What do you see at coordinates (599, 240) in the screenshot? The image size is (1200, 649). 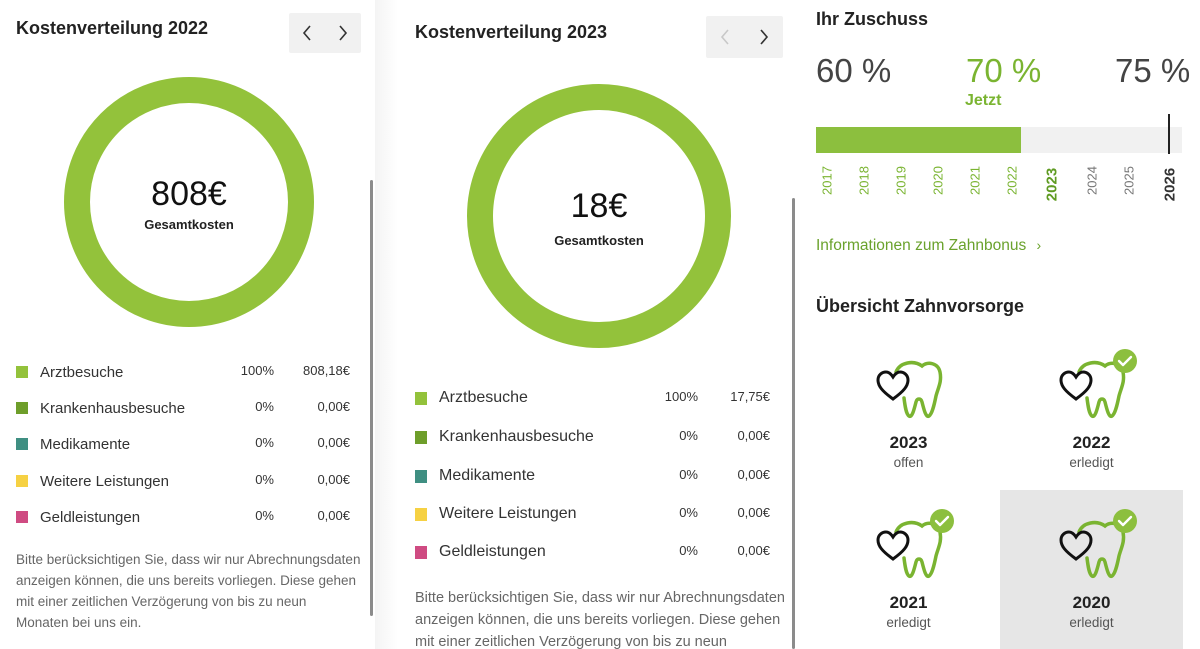 I see `total-cost-label: Gesamtkosten` at bounding box center [599, 240].